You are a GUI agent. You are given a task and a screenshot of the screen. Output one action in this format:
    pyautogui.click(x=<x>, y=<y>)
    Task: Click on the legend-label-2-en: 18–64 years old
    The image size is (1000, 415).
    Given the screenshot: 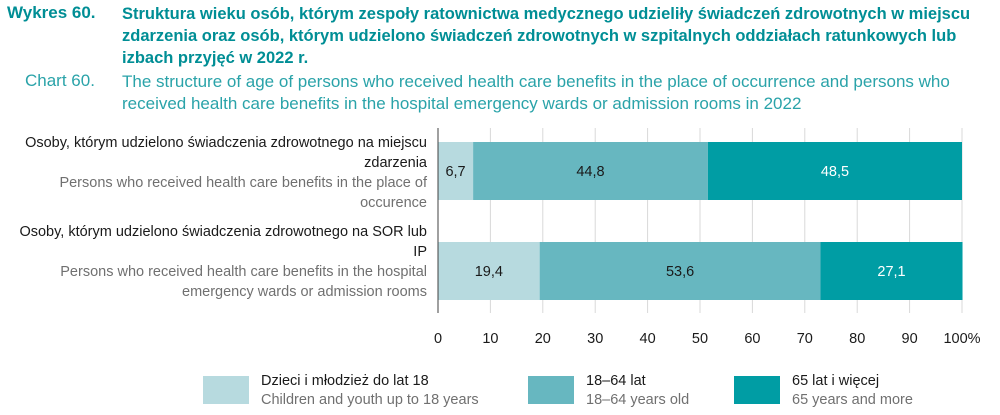 What is the action you would take?
    pyautogui.click(x=638, y=400)
    